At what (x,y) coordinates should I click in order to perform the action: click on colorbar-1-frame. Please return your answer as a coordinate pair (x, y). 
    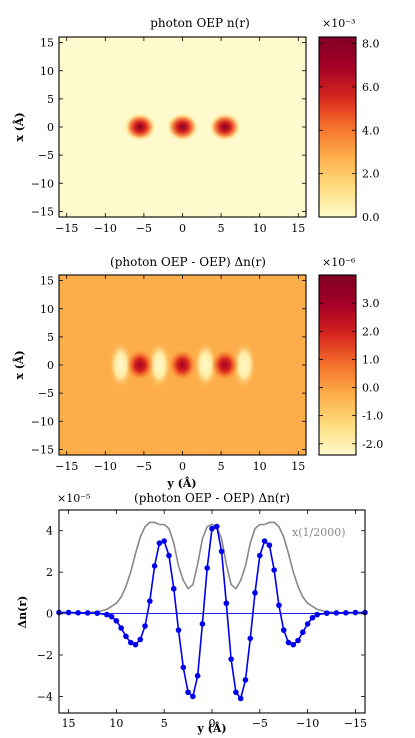
    Looking at the image, I should click on (337, 127).